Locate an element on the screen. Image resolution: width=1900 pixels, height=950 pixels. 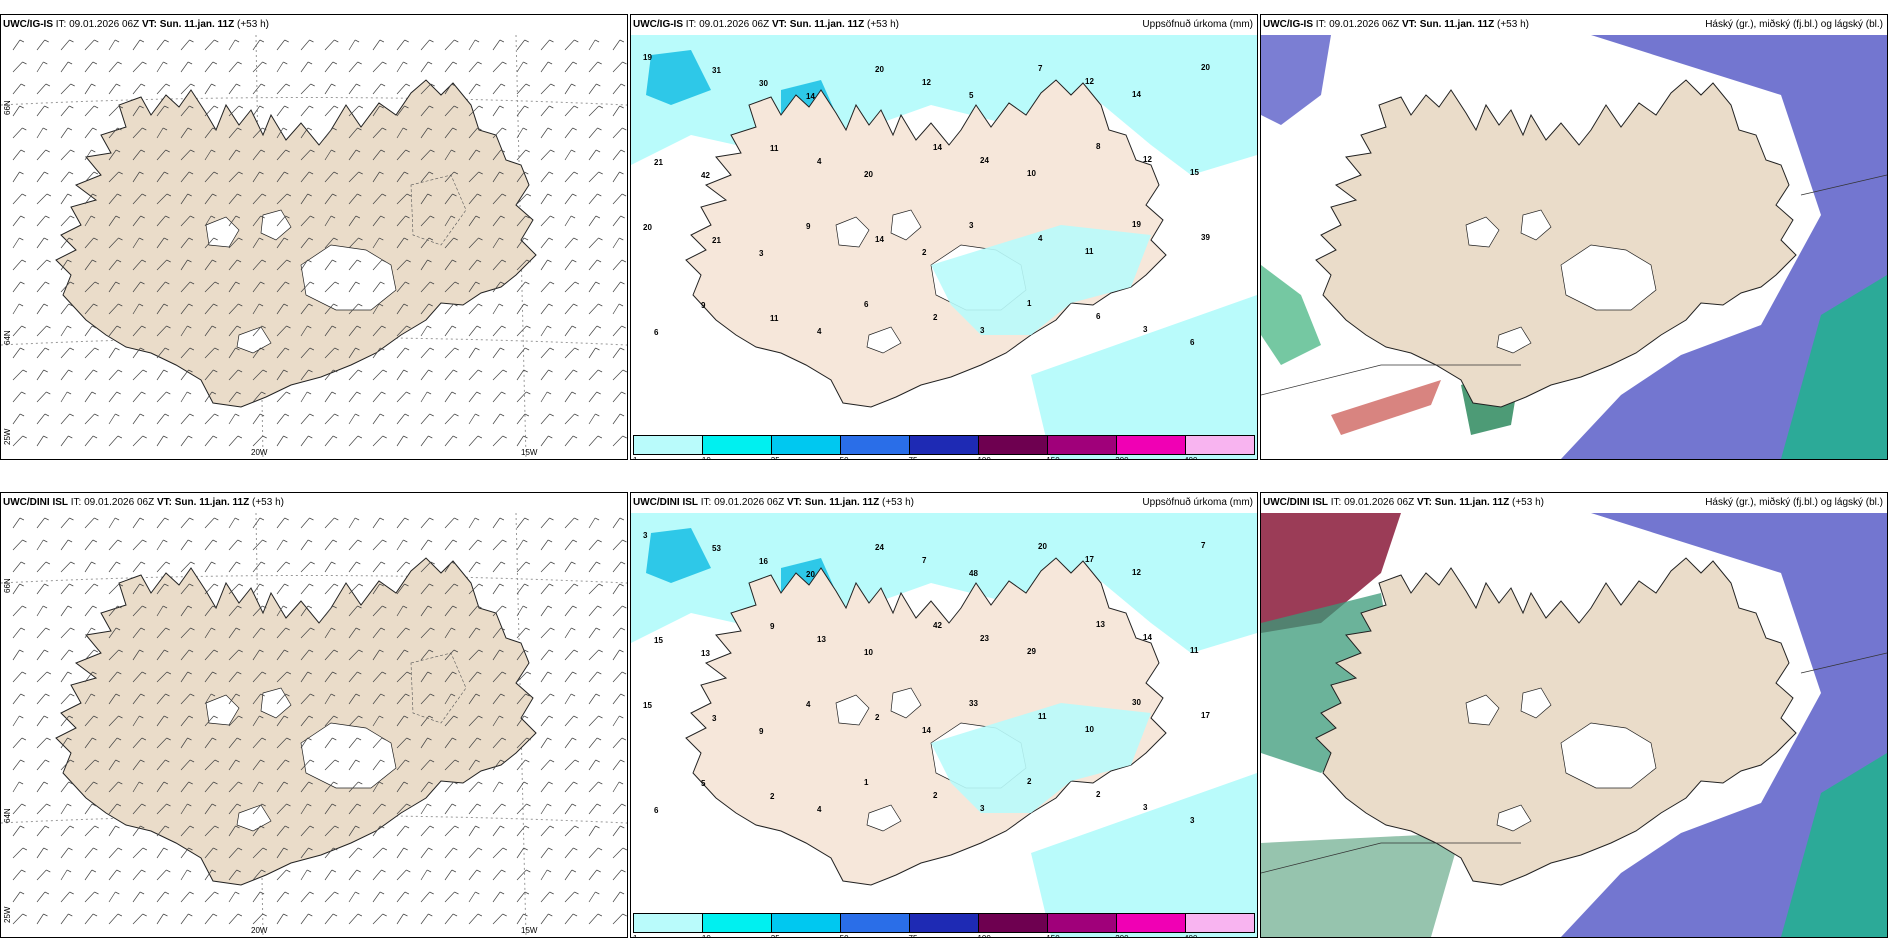
precip-value-label: 8 is located at coordinates (1098, 146).